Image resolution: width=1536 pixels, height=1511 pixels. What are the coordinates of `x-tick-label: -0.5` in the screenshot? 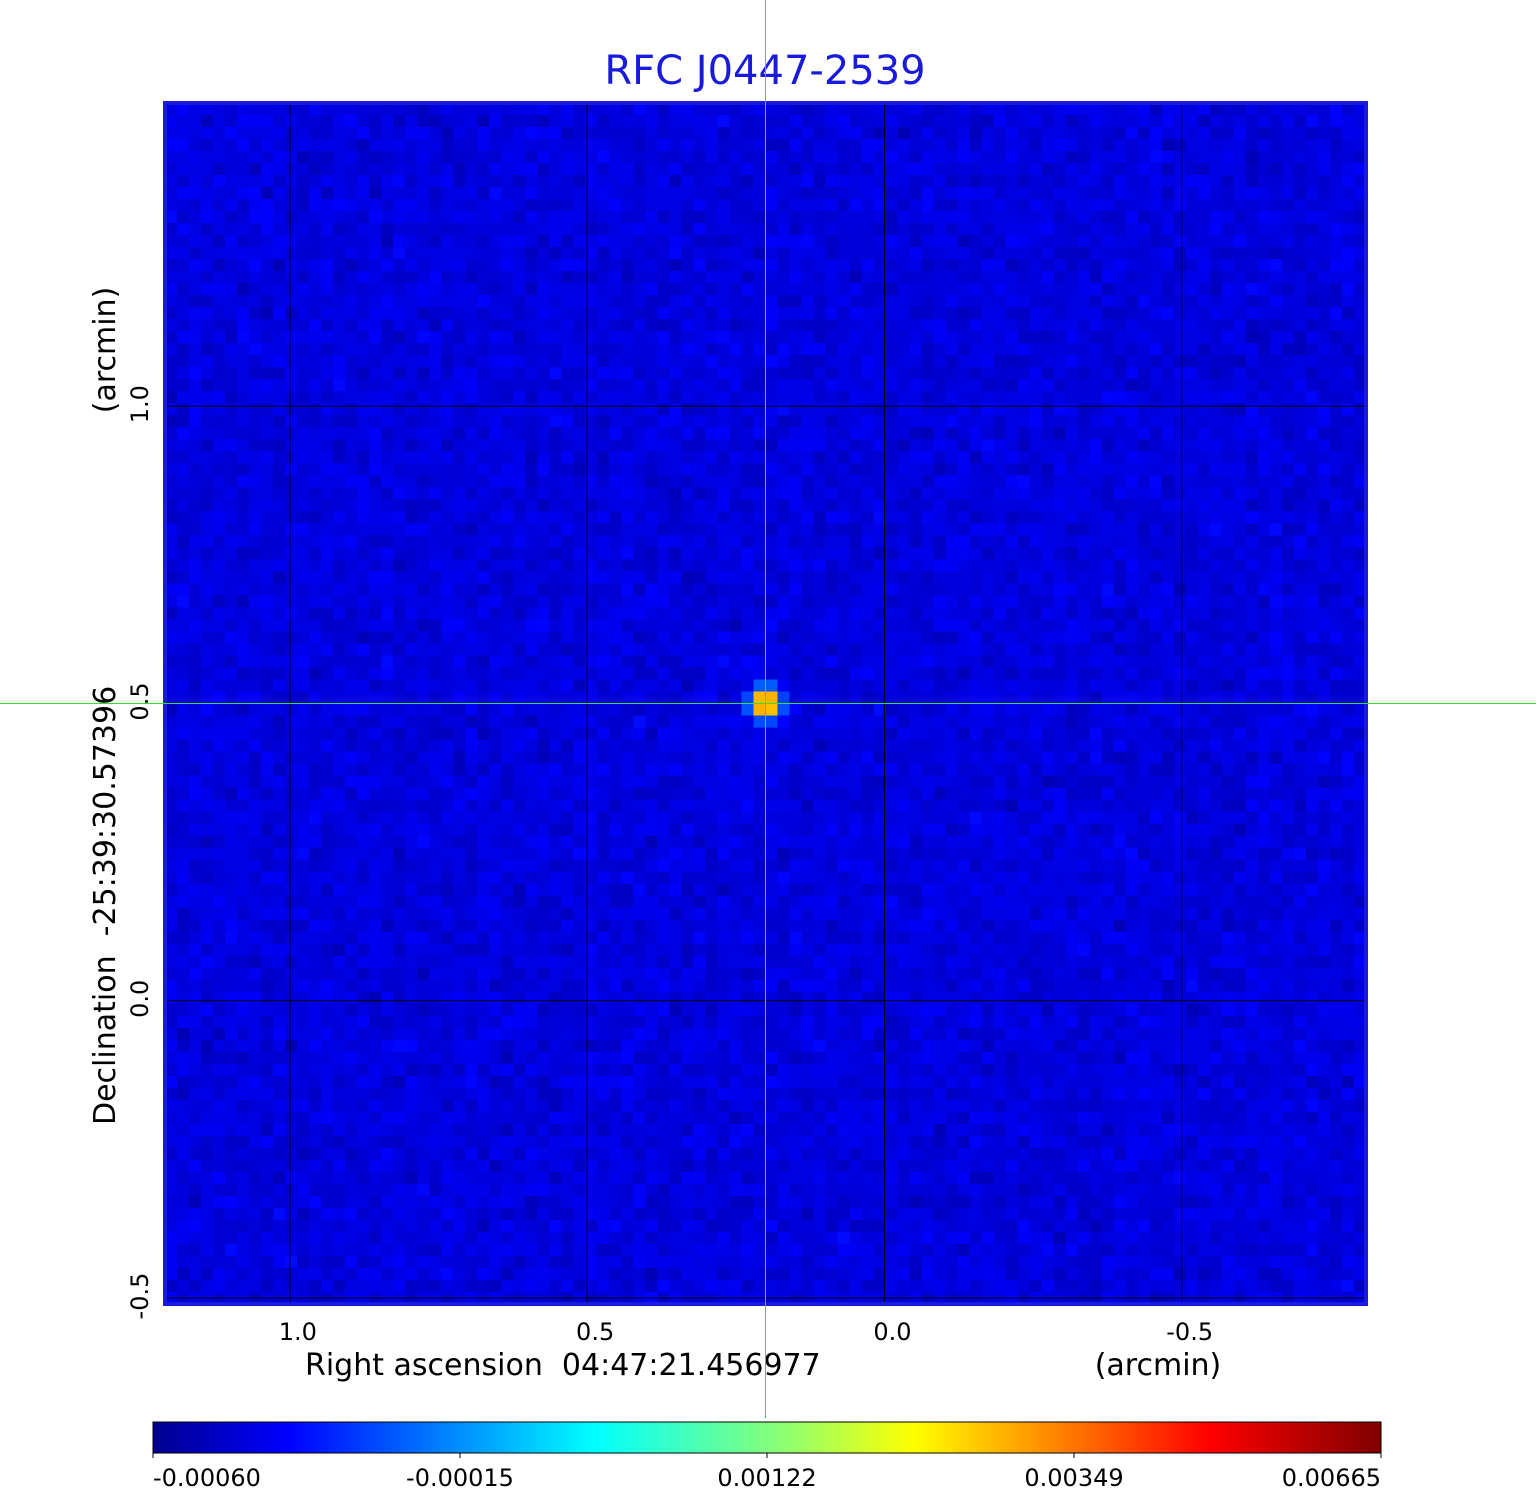 It's located at (1189, 1332).